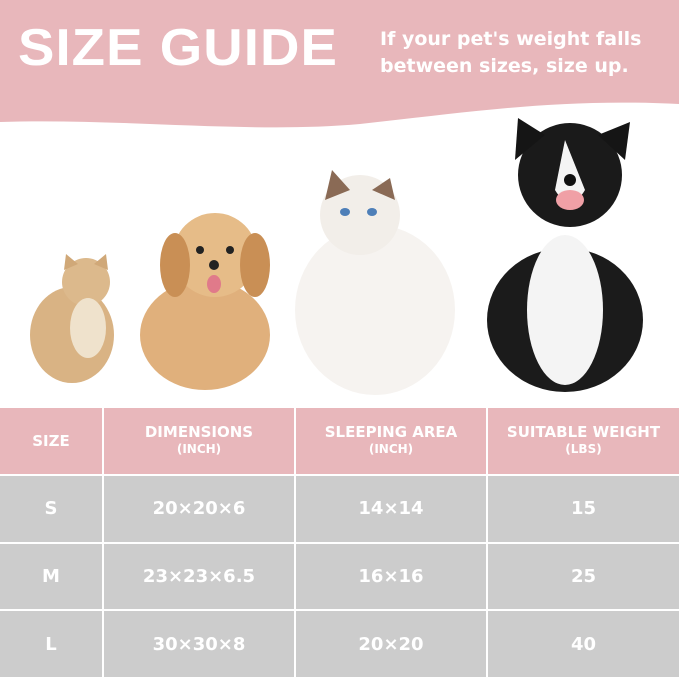 The height and width of the screenshot is (679, 679). Describe the element at coordinates (178, 48) in the screenshot. I see `page-title: SIZE GUIDE` at that location.